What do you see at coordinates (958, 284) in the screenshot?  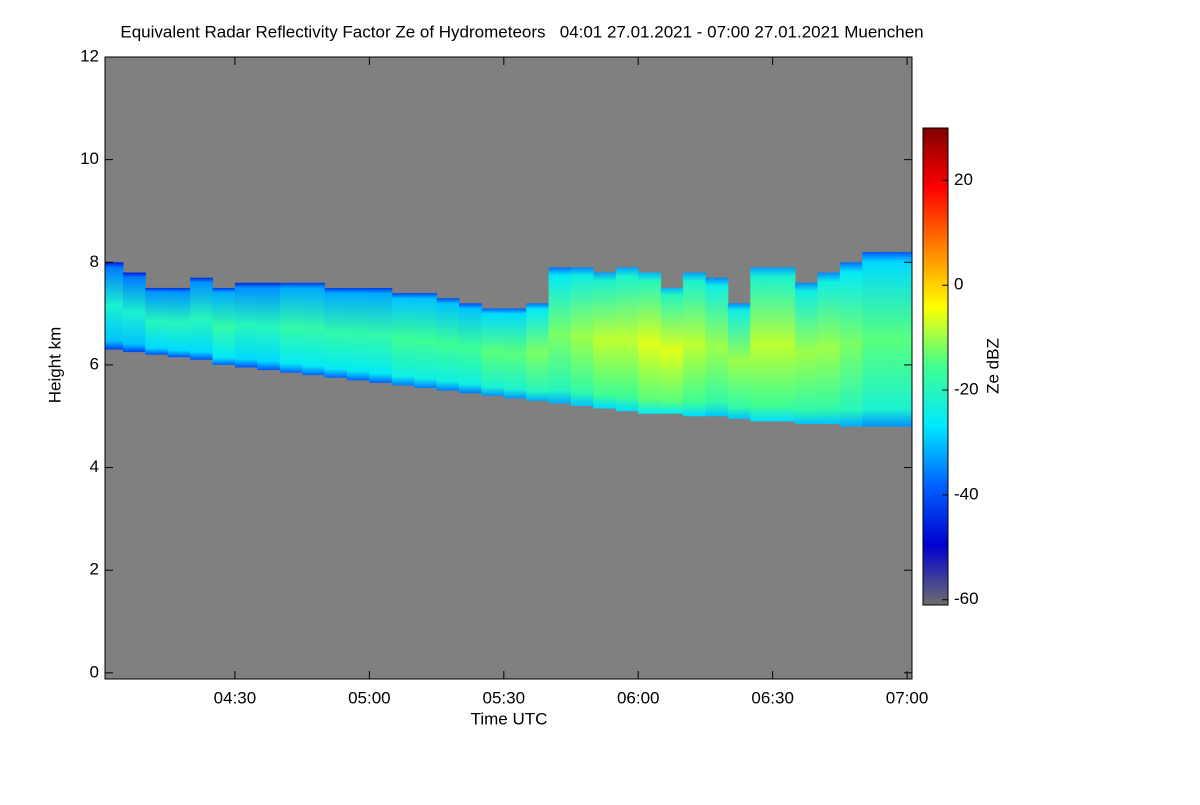 I see `colorbar-tick-label: 0` at bounding box center [958, 284].